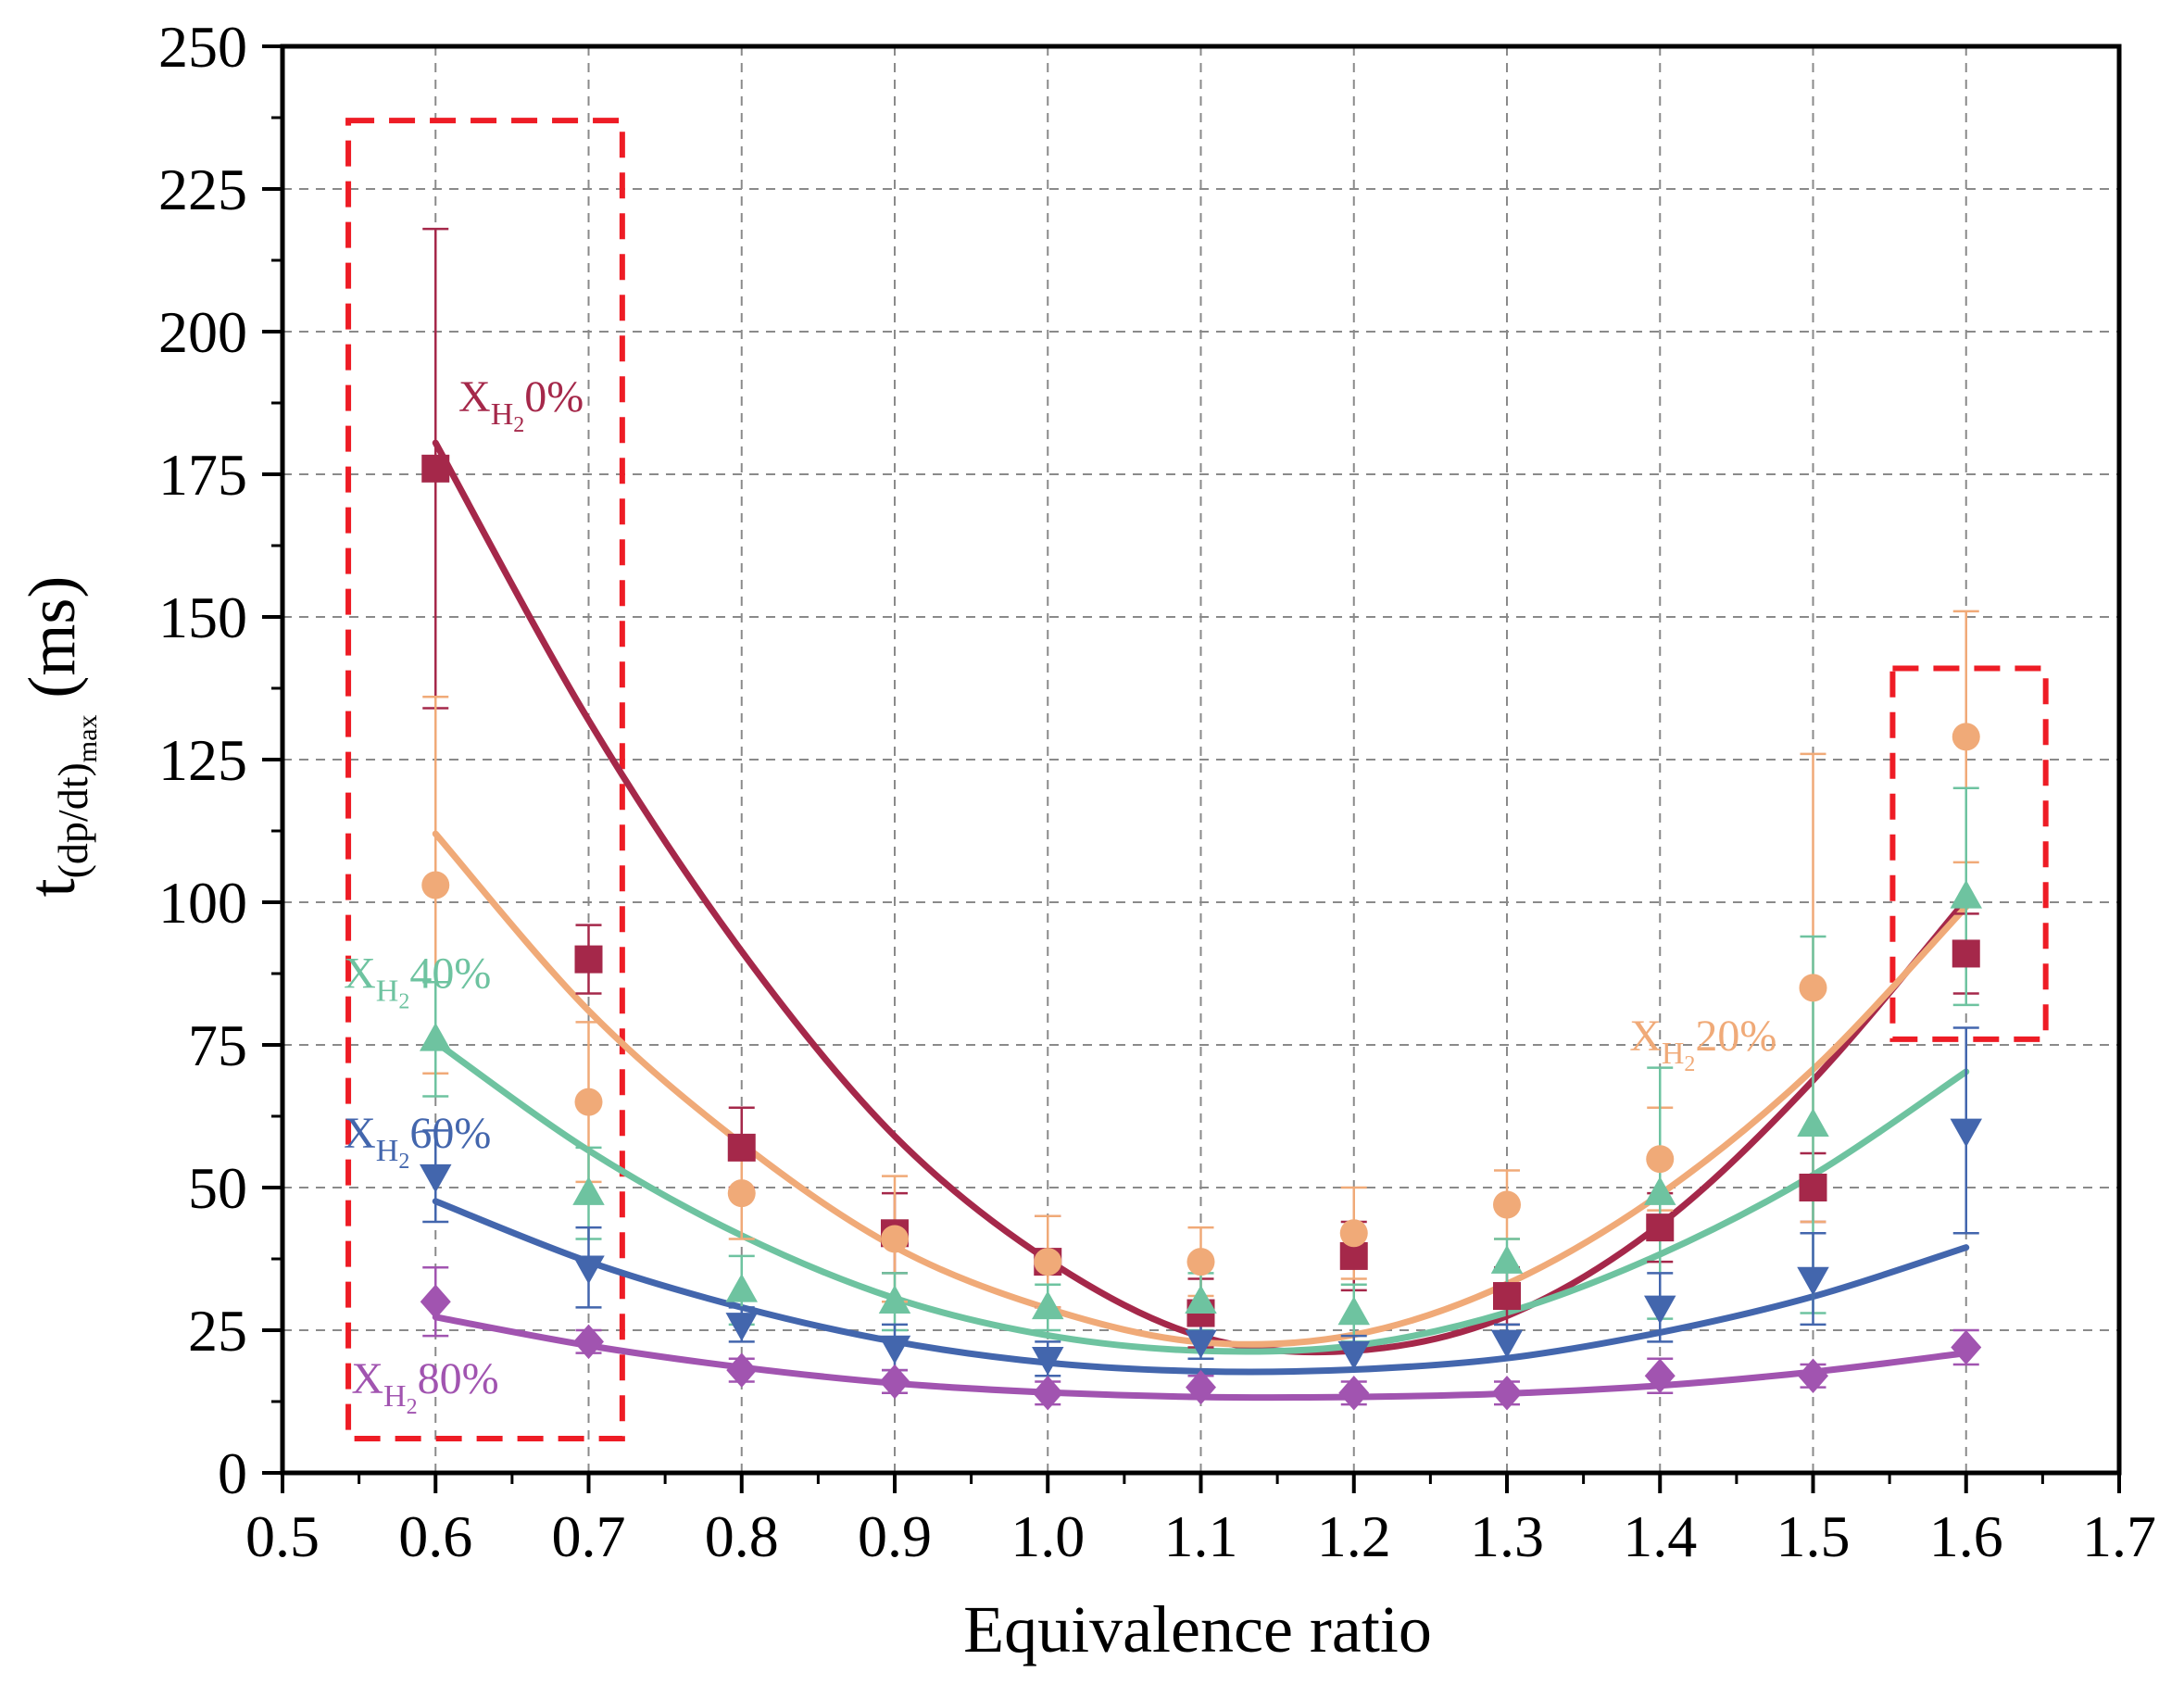  I want to click on series-label-xh2-60-: XH260%, so click(417, 1141).